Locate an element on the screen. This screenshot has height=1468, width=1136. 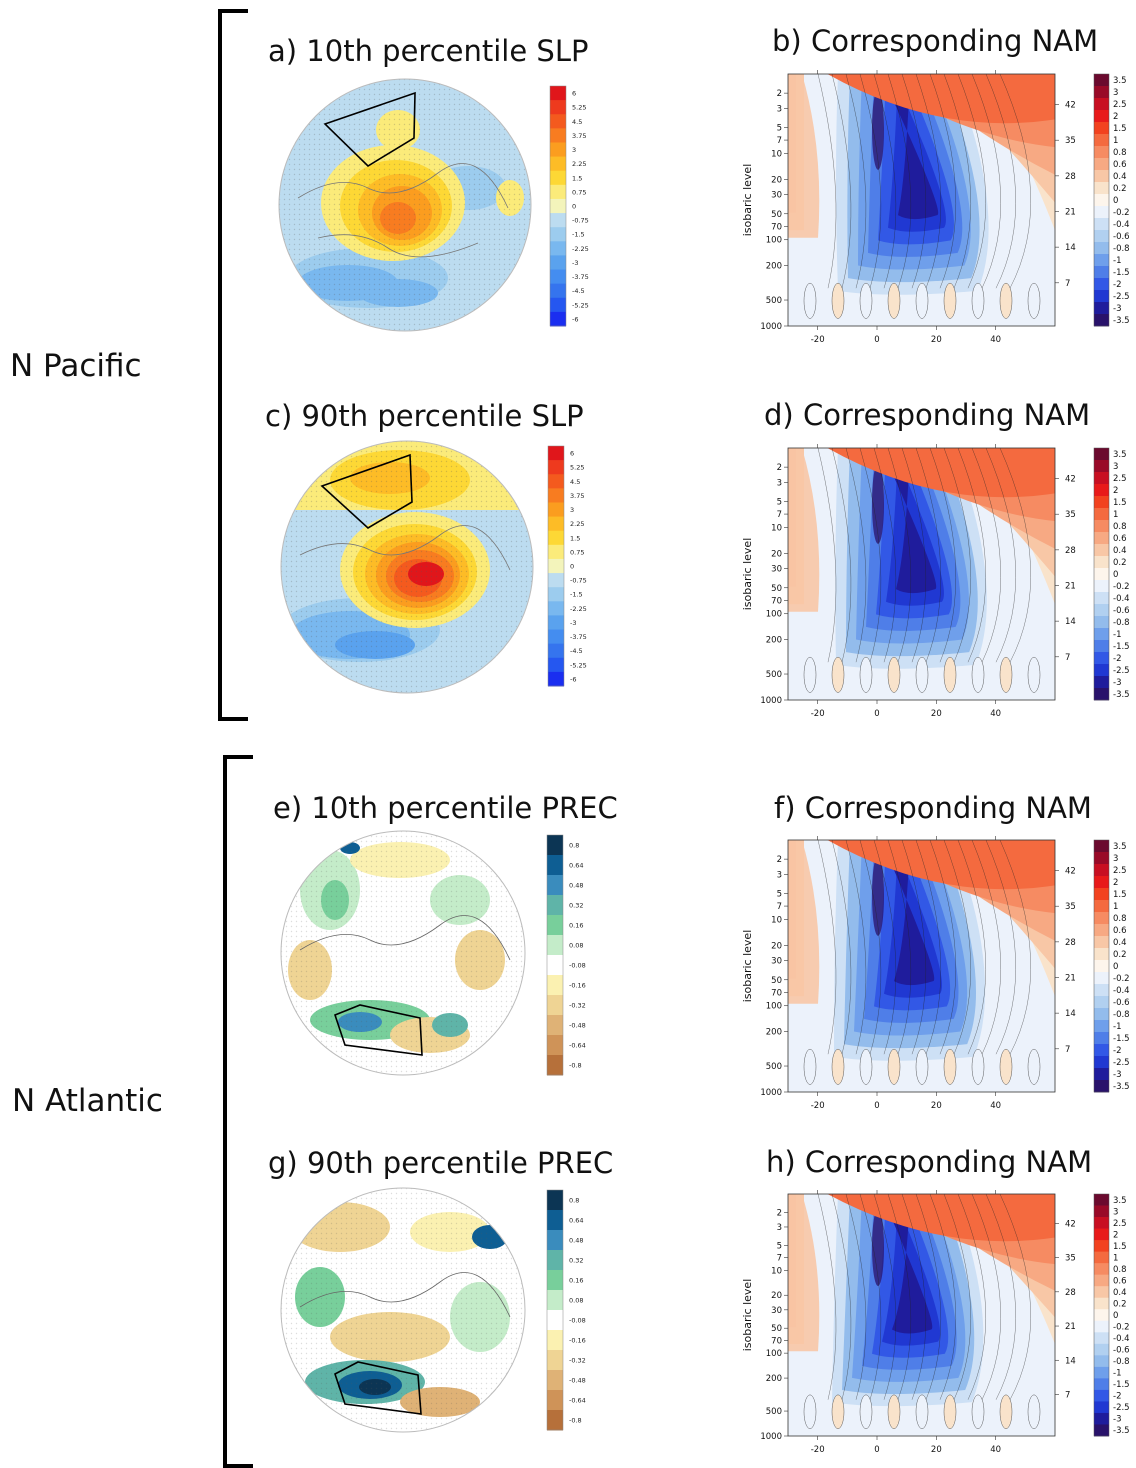
left-tick-label: 500 is located at coordinates (774, 675).